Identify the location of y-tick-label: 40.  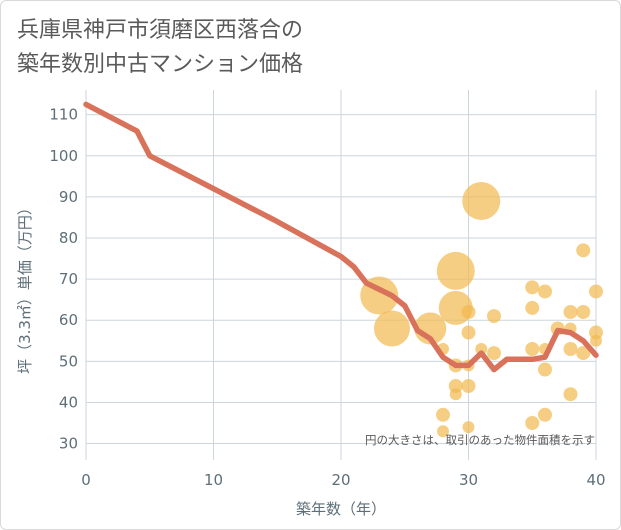
(68, 402).